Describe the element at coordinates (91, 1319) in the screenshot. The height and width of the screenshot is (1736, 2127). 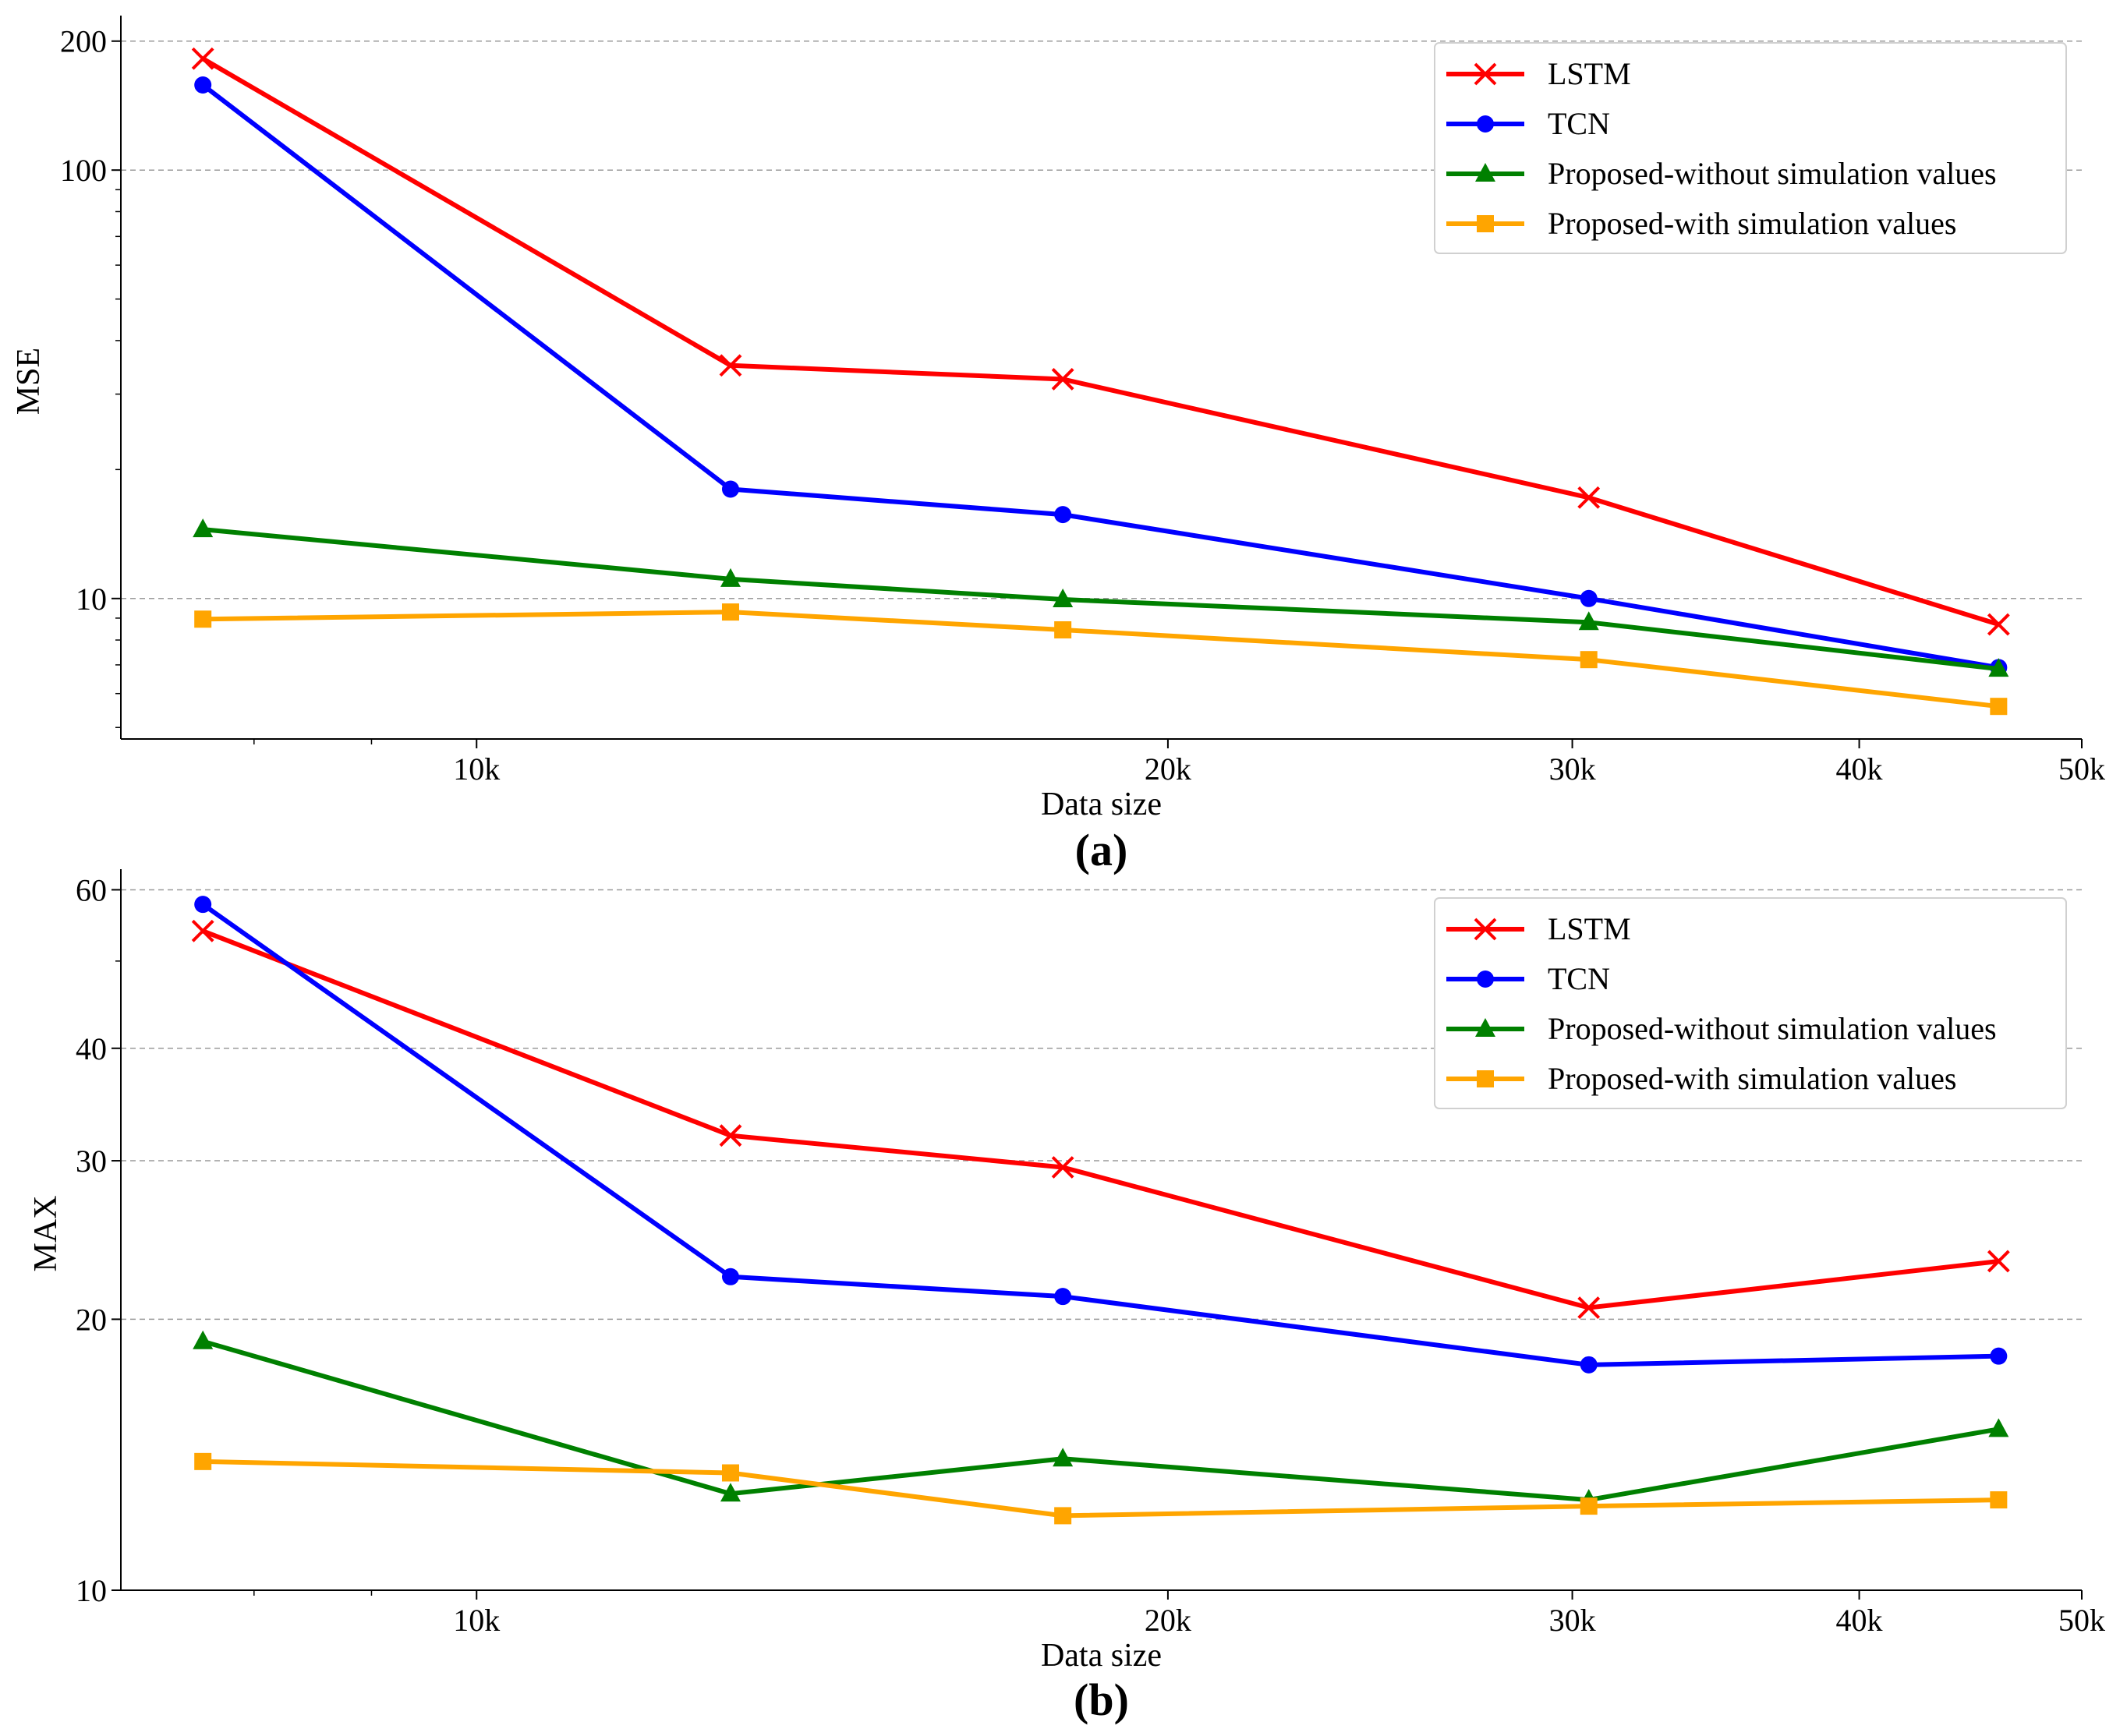
I see `y-tick-label: 20` at that location.